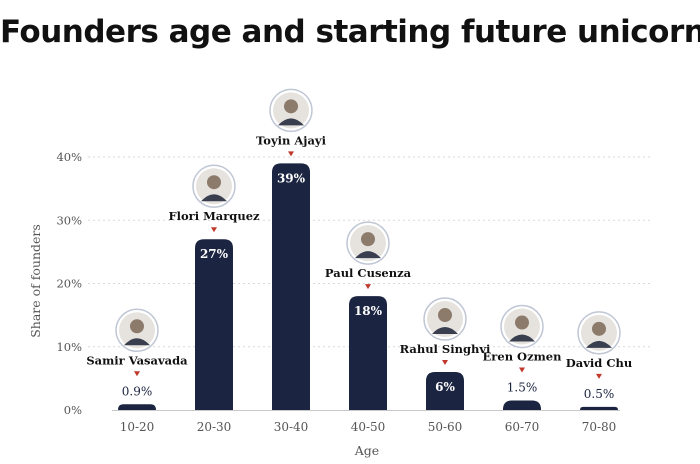 This screenshot has width=700, height=464. What do you see at coordinates (445, 387) in the screenshot?
I see `data-label: 6%` at bounding box center [445, 387].